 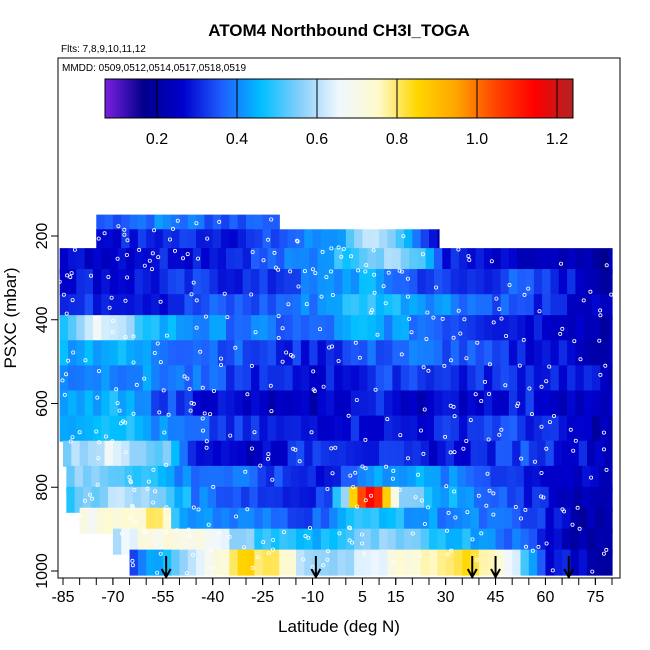 I want to click on colorbar-tick-label: 1.0, so click(x=477, y=139).